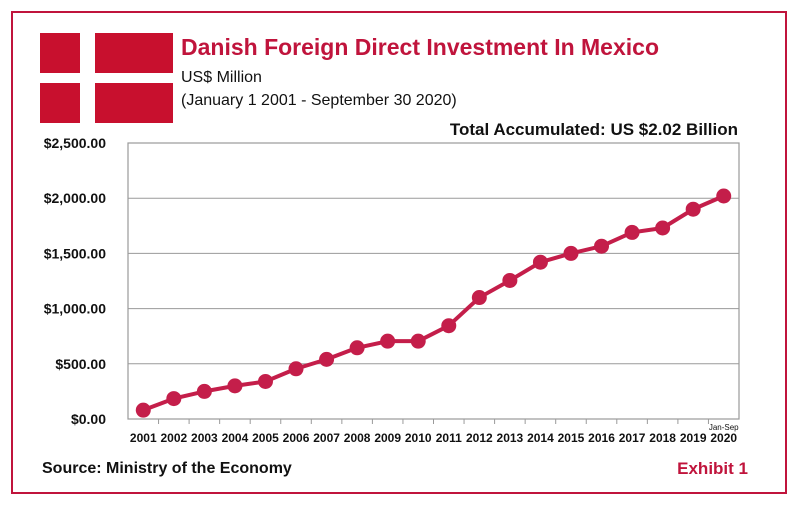 This screenshot has width=800, height=506. What do you see at coordinates (221, 77) in the screenshot?
I see `chart-unit: US$ Million` at bounding box center [221, 77].